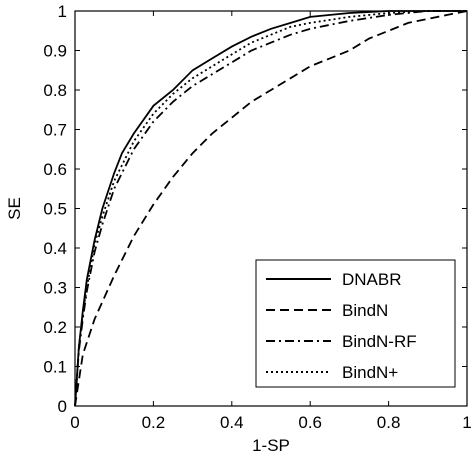 This screenshot has width=474, height=463. Describe the element at coordinates (55, 51) in the screenshot. I see `y-tick-label: 0.9` at that location.